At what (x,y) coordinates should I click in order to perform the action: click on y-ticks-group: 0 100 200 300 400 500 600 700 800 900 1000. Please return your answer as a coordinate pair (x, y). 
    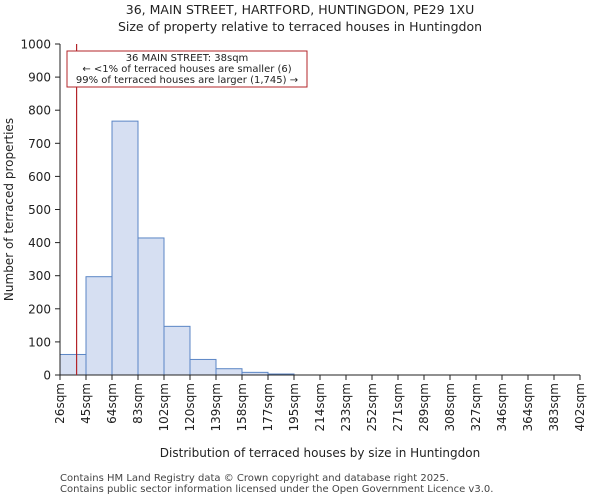
    Looking at the image, I should click on (40, 210).